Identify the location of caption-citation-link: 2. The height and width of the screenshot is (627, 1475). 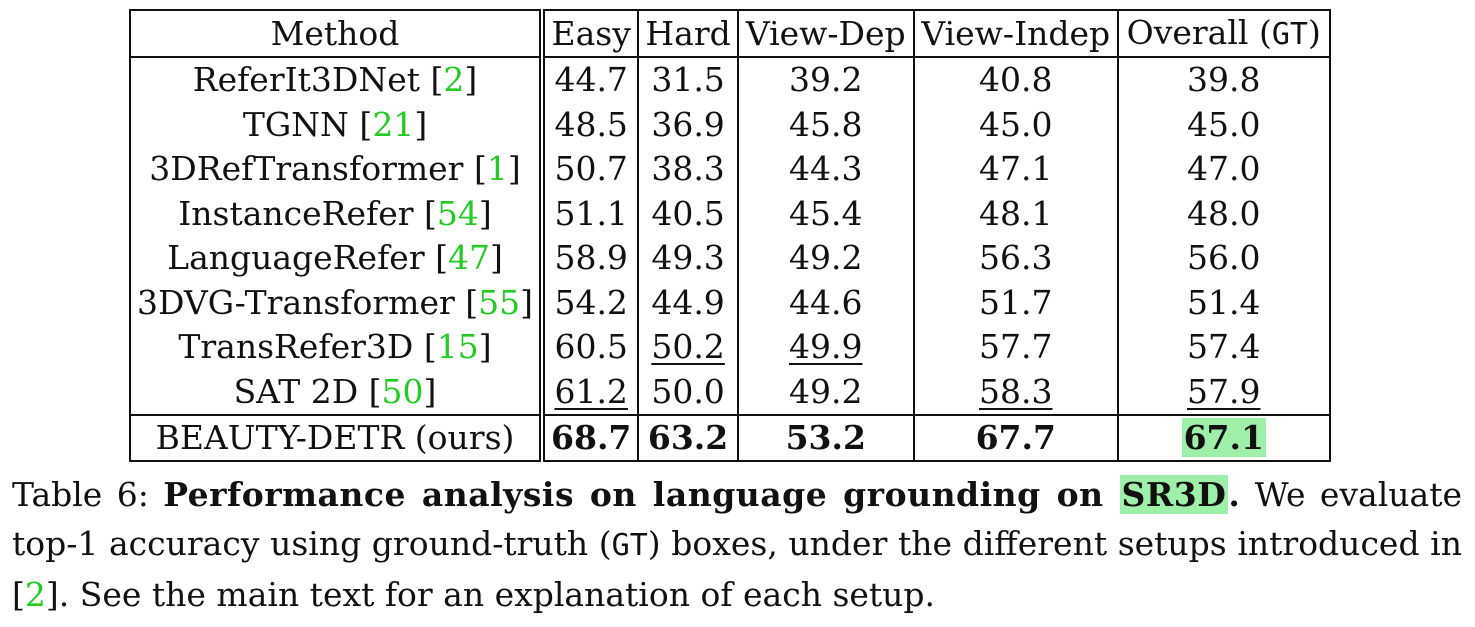
(35, 594).